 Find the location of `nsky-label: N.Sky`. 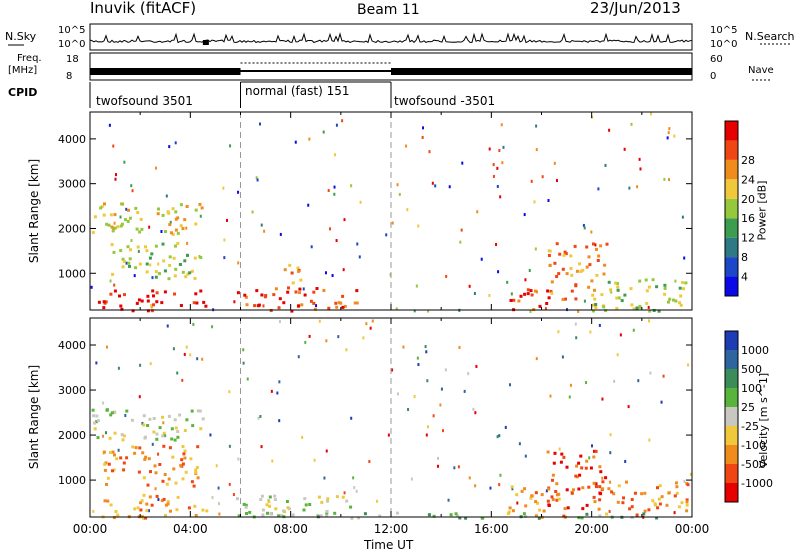

nsky-label: N.Sky is located at coordinates (21, 36).